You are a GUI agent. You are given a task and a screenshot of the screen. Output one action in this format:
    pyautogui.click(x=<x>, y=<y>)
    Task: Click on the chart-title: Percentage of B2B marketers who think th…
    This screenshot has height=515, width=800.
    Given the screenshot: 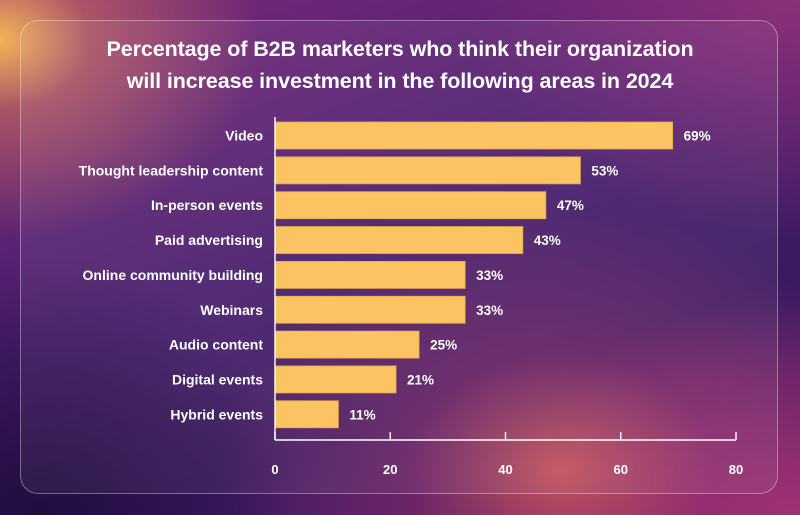 What is the action you would take?
    pyautogui.click(x=400, y=65)
    